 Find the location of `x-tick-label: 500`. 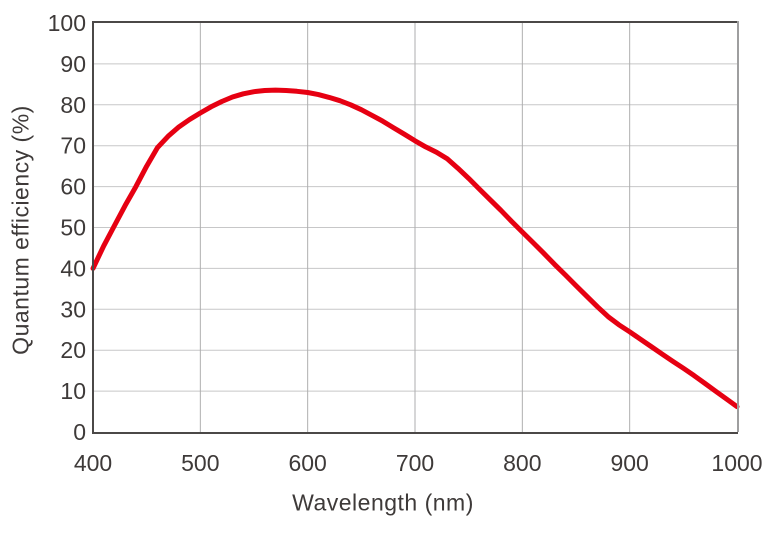

x-tick-label: 500 is located at coordinates (200, 463).